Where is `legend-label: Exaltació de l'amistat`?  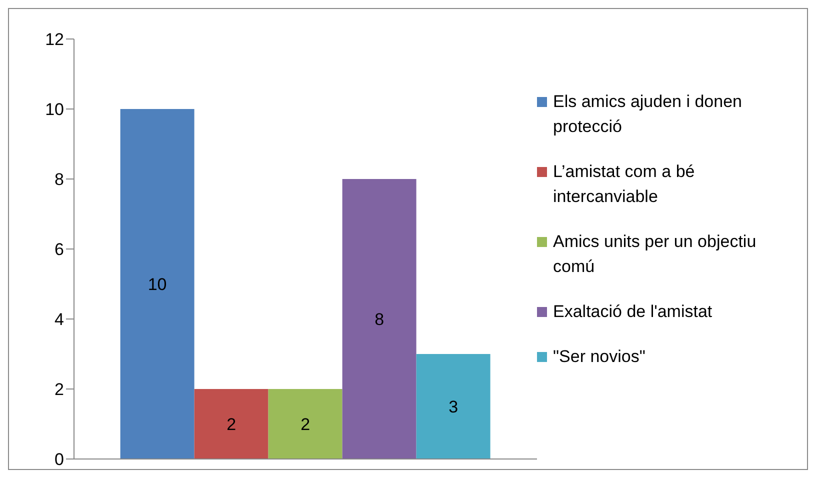
legend-label: Exaltació de l'amistat is located at coordinates (632, 312).